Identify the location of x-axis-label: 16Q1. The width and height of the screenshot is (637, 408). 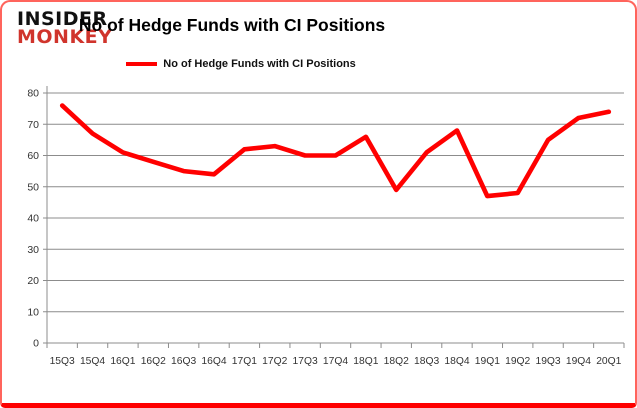
(122, 361).